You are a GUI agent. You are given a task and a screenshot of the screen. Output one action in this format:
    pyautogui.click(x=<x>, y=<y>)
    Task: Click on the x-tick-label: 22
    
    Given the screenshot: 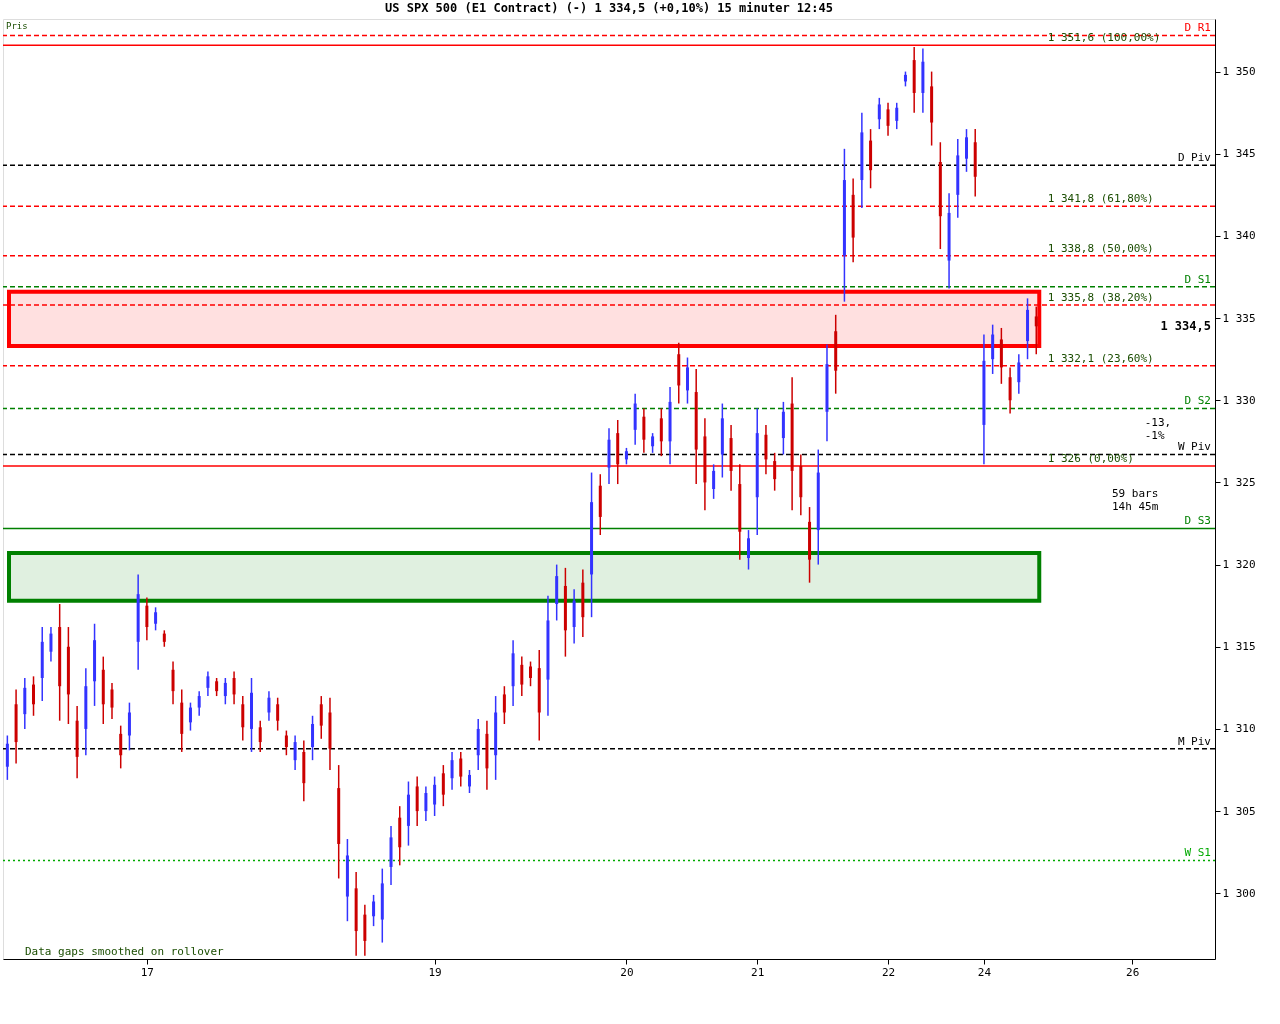 What is the action you would take?
    pyautogui.click(x=888, y=972)
    